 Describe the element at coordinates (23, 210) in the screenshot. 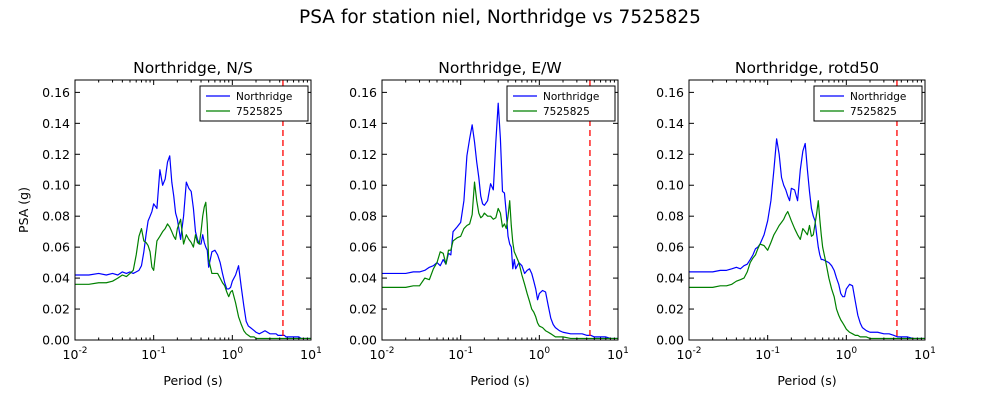

I see `y-axis-label: PSA (g)` at that location.